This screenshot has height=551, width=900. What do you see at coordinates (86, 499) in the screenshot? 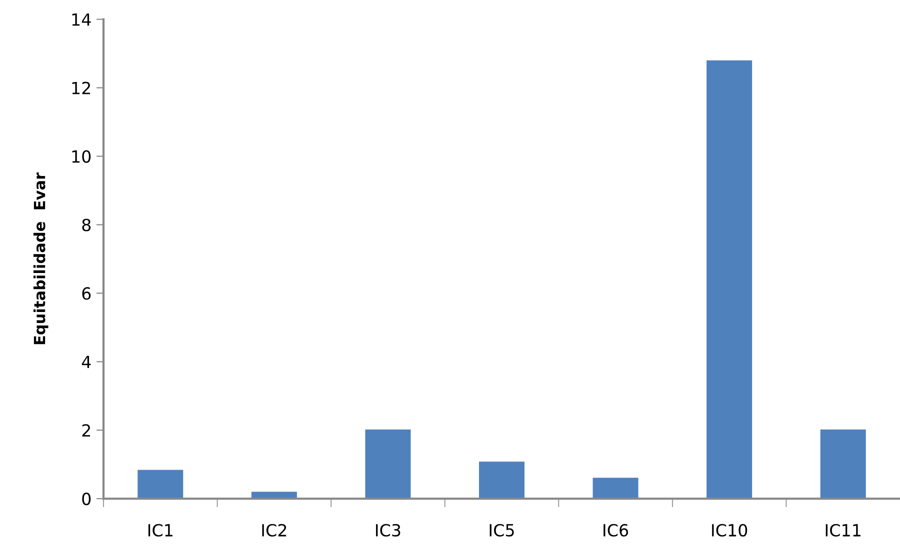
I see `y-tick-label: 0` at bounding box center [86, 499].